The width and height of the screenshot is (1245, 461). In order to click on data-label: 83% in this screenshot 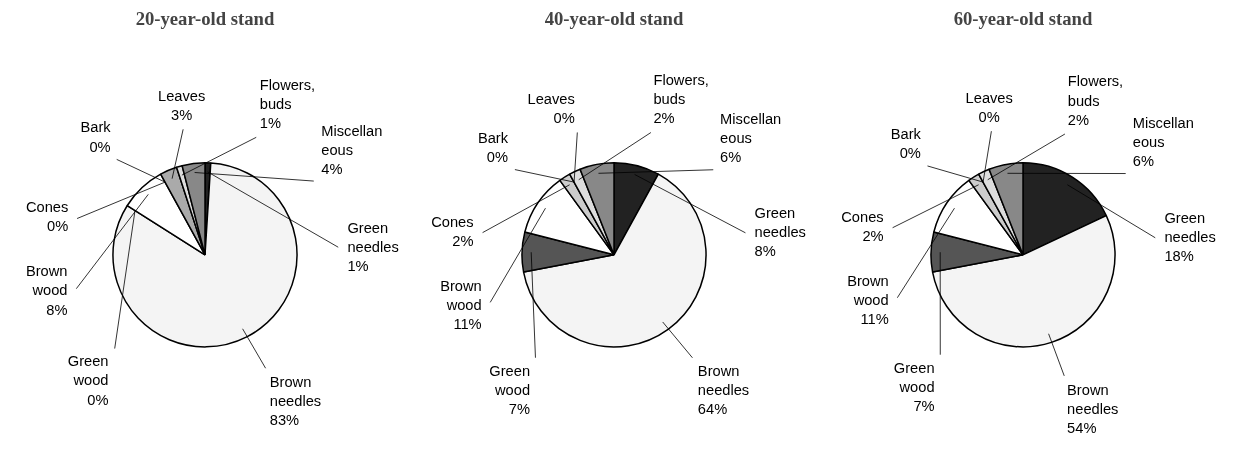, I will do `click(284, 420)`.